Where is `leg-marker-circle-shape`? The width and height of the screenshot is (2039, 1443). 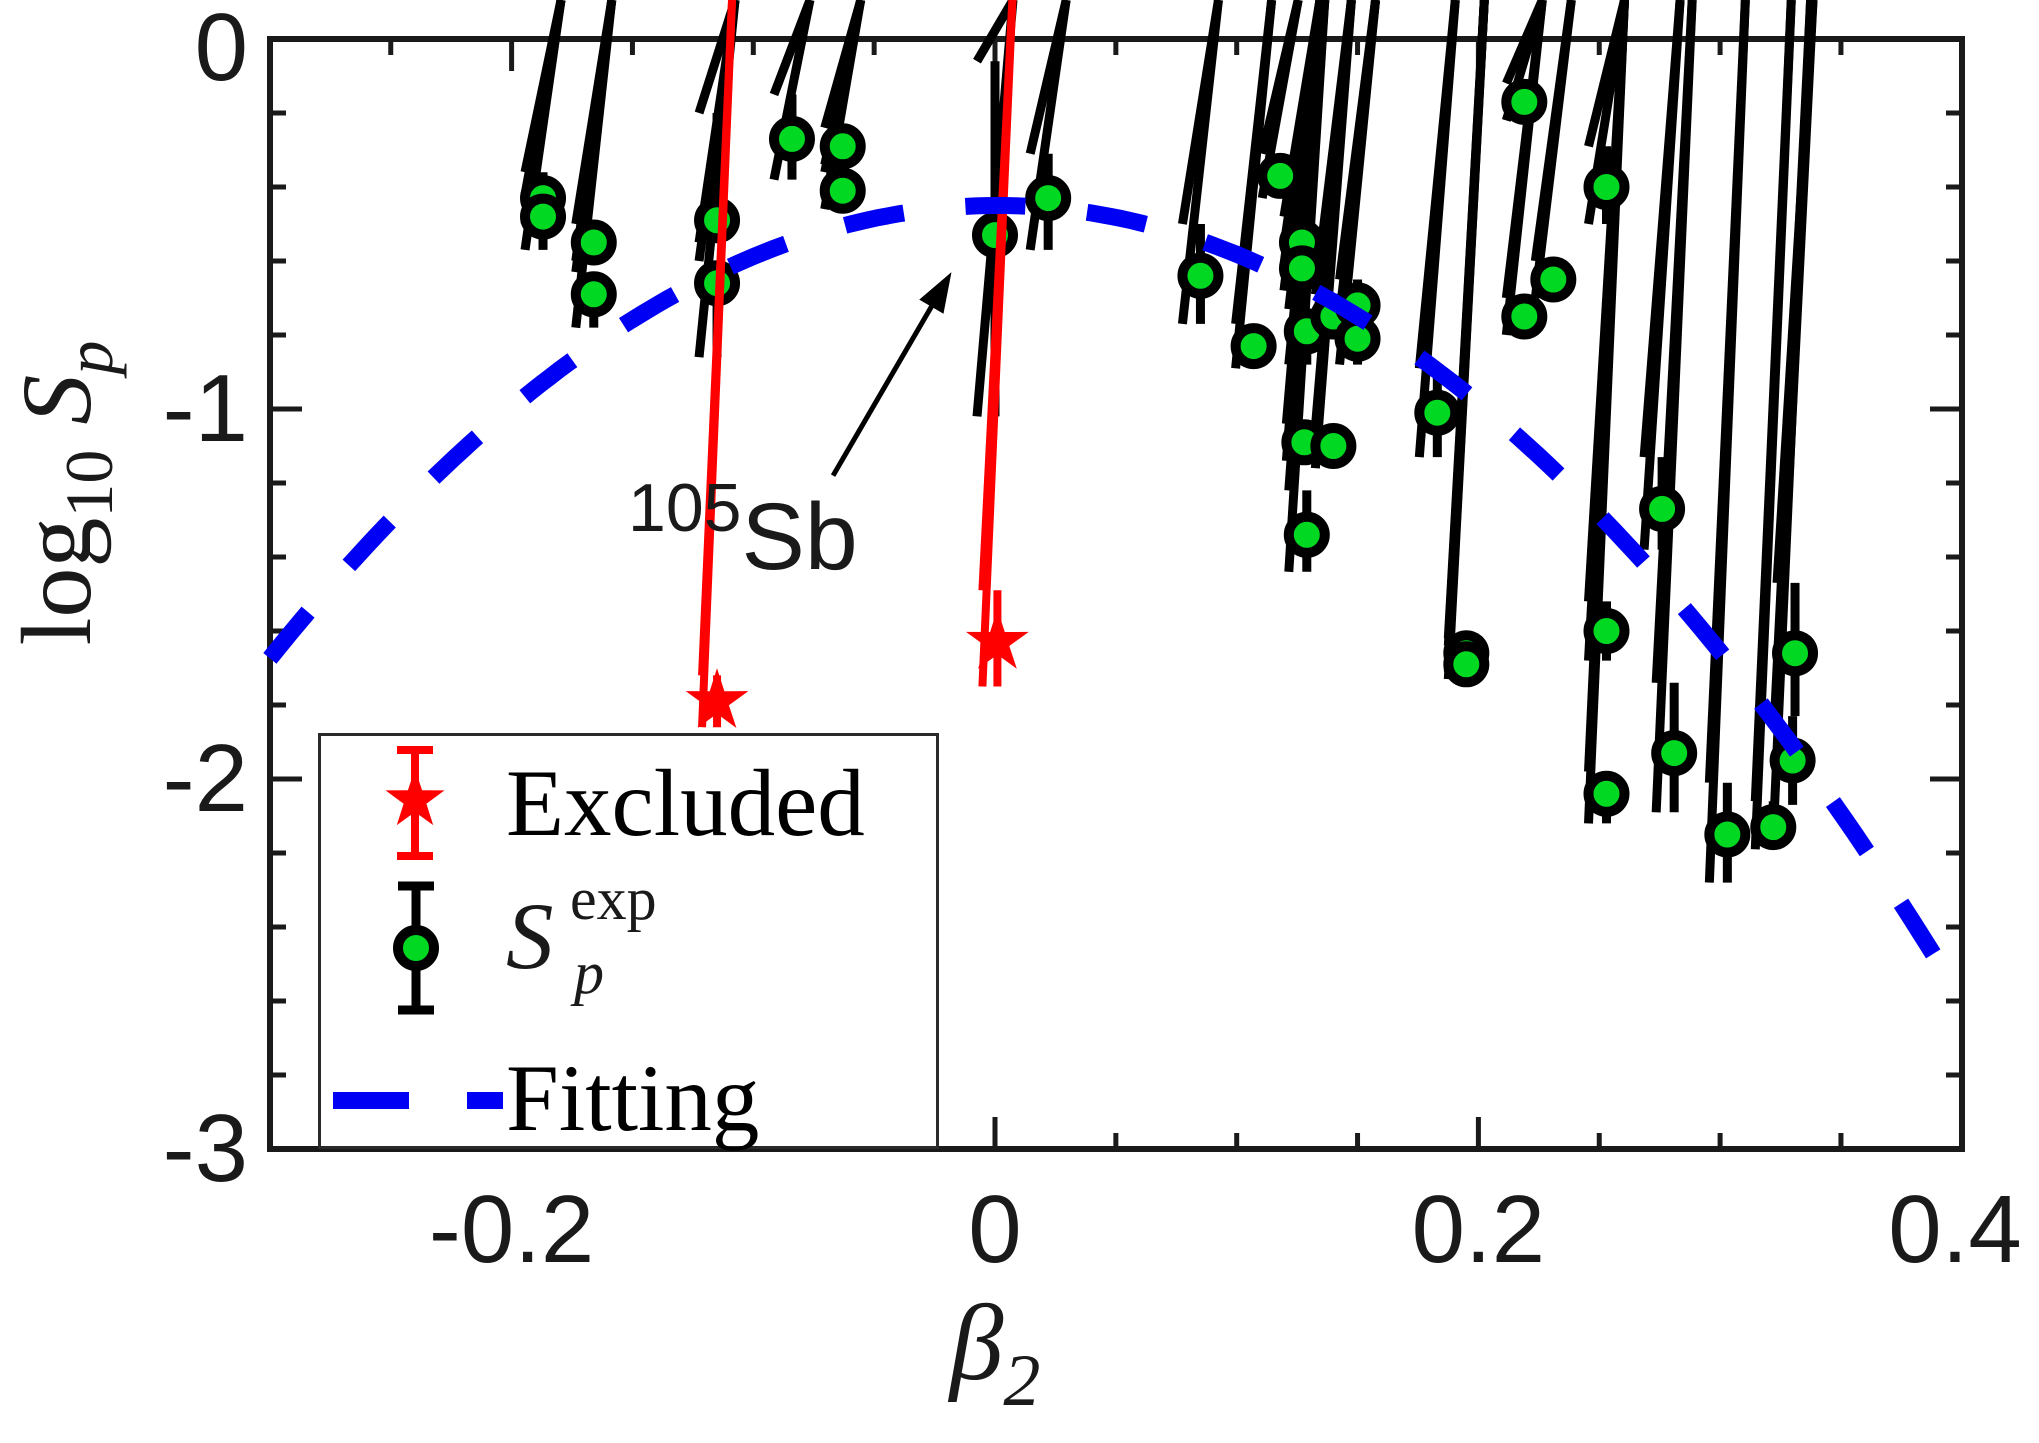 leg-marker-circle-shape is located at coordinates (416, 948).